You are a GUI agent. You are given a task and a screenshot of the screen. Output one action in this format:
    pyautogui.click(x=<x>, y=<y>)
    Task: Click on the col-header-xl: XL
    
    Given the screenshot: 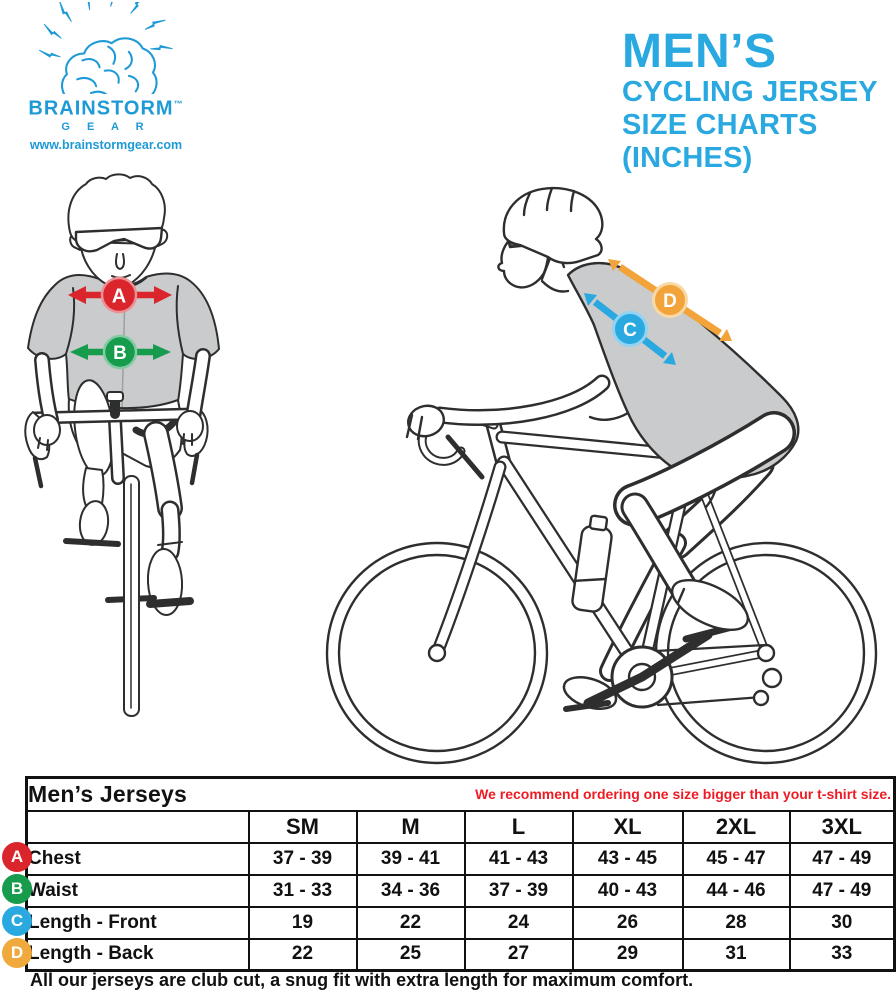 What is the action you would take?
    pyautogui.click(x=627, y=826)
    